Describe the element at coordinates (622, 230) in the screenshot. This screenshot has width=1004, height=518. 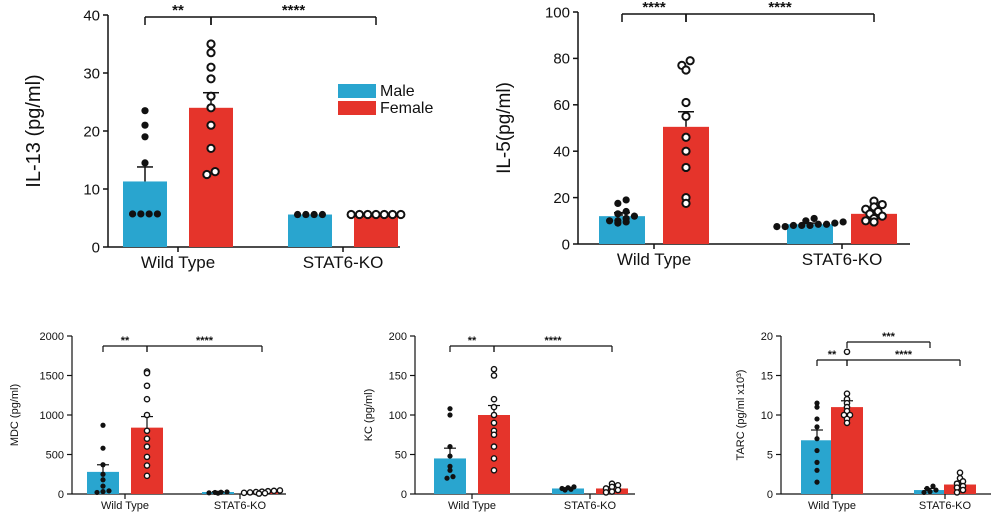
I see `il5-bar-male` at that location.